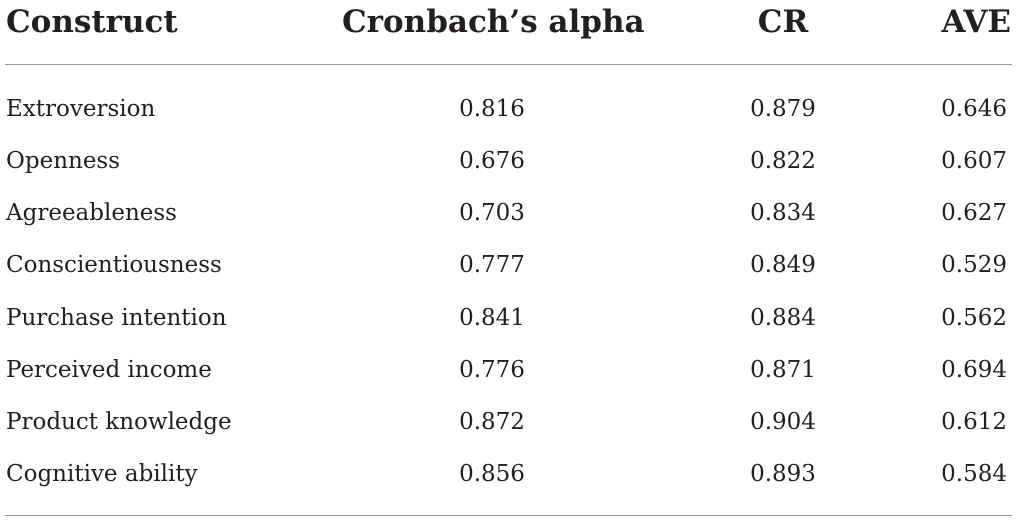 The height and width of the screenshot is (522, 1017). I want to click on cell-ave: 0.584, so click(974, 474).